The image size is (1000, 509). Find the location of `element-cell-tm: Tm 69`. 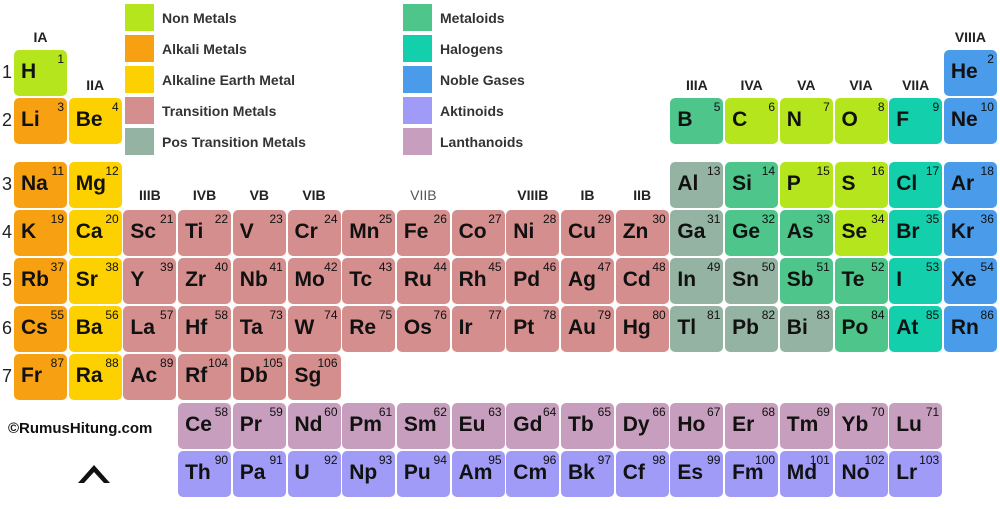

element-cell-tm: Tm 69 is located at coordinates (806, 426).